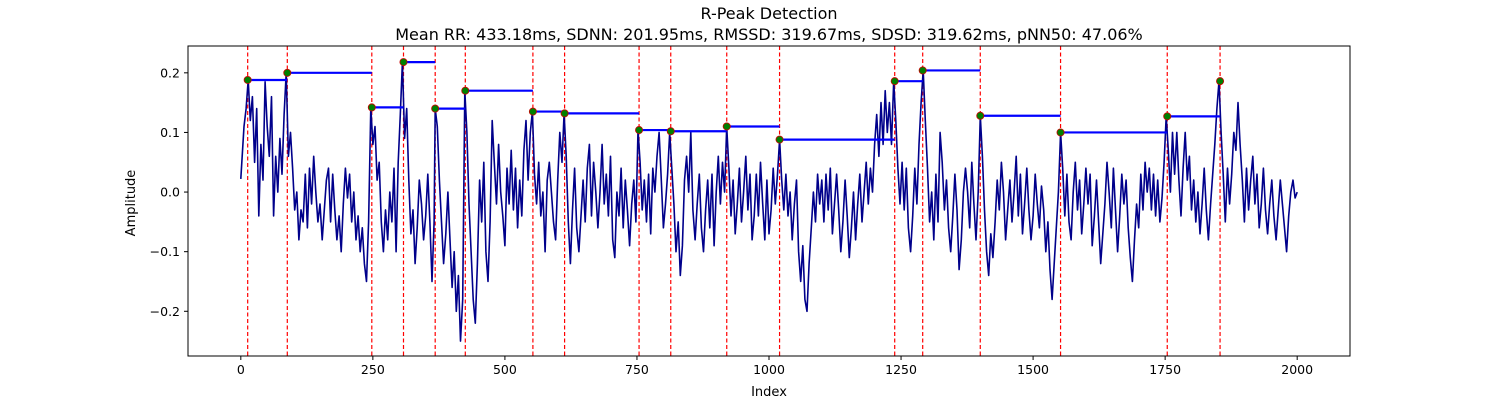  I want to click on x-tick-label-0: 0, so click(241, 369).